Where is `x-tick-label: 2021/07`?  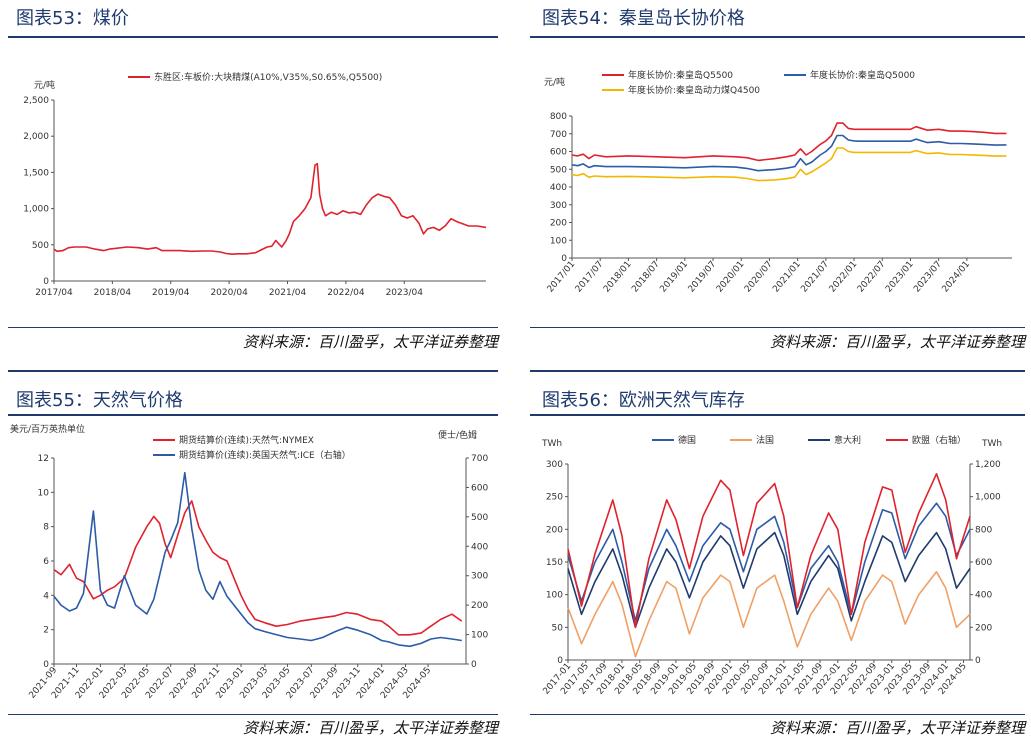 x-tick-label: 2021/07 is located at coordinates (815, 277).